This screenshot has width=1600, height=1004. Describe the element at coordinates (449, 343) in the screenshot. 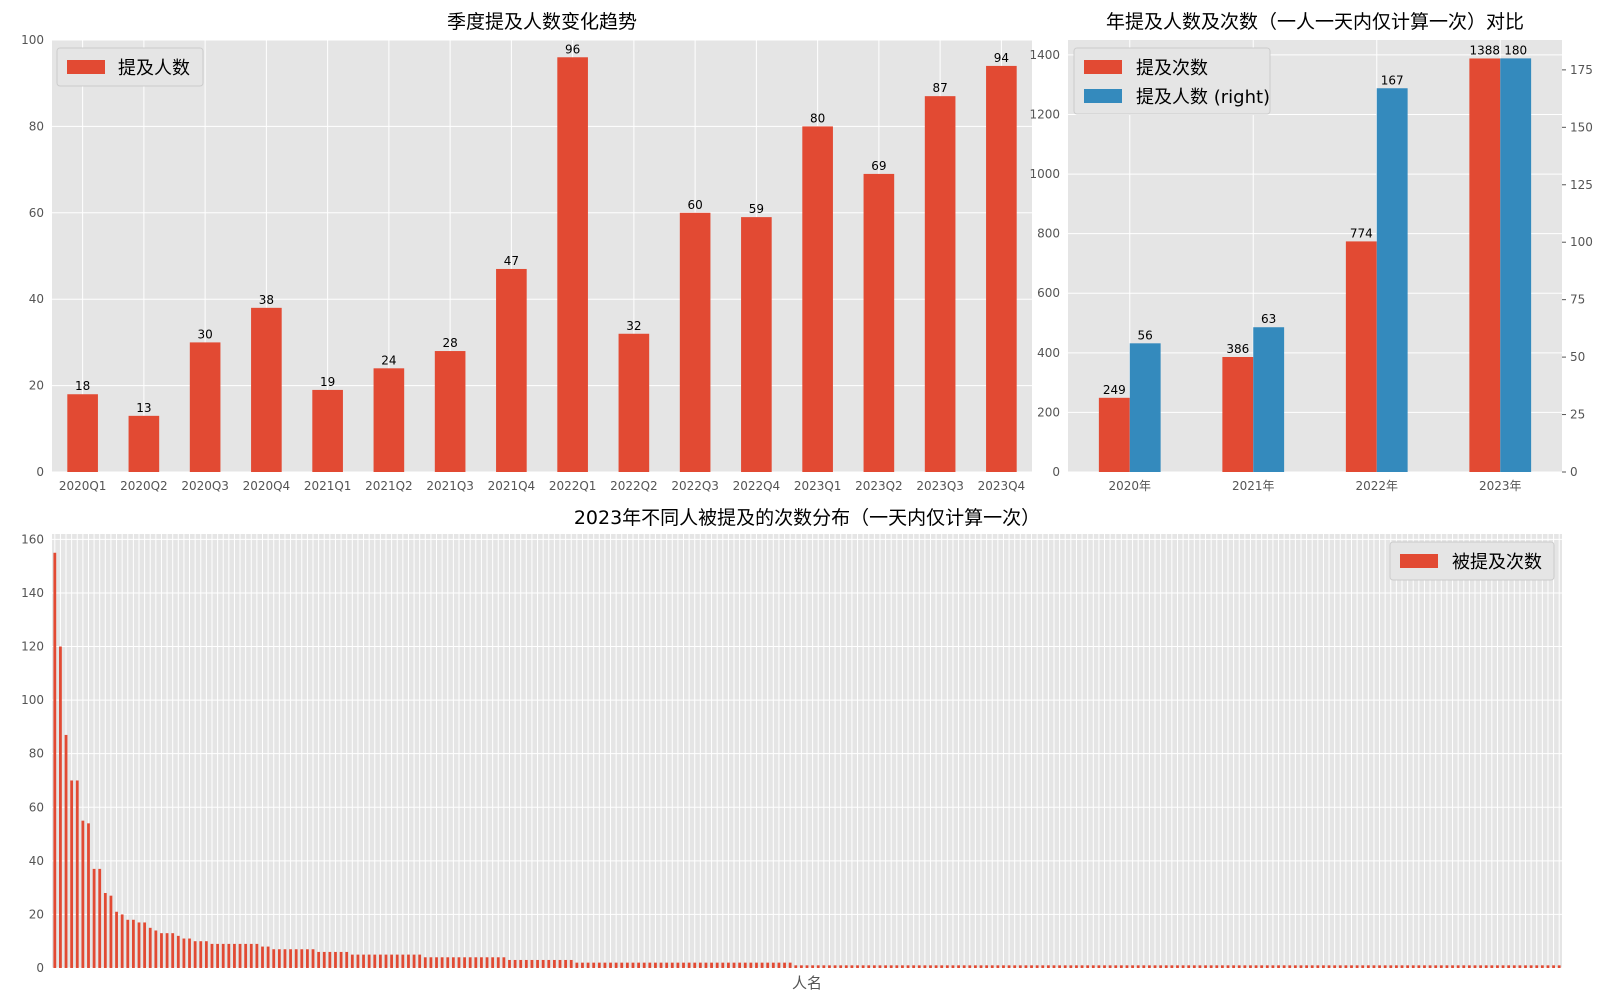

I see `data-label: 28` at that location.